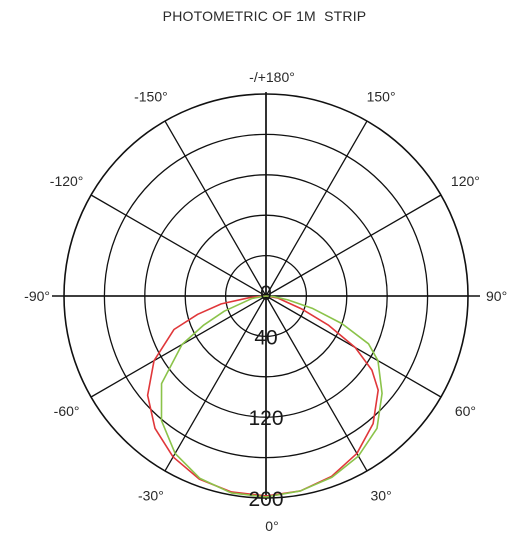 Image resolution: width=529 pixels, height=540 pixels. I want to click on angle-tick-label: -150°, so click(151, 97).